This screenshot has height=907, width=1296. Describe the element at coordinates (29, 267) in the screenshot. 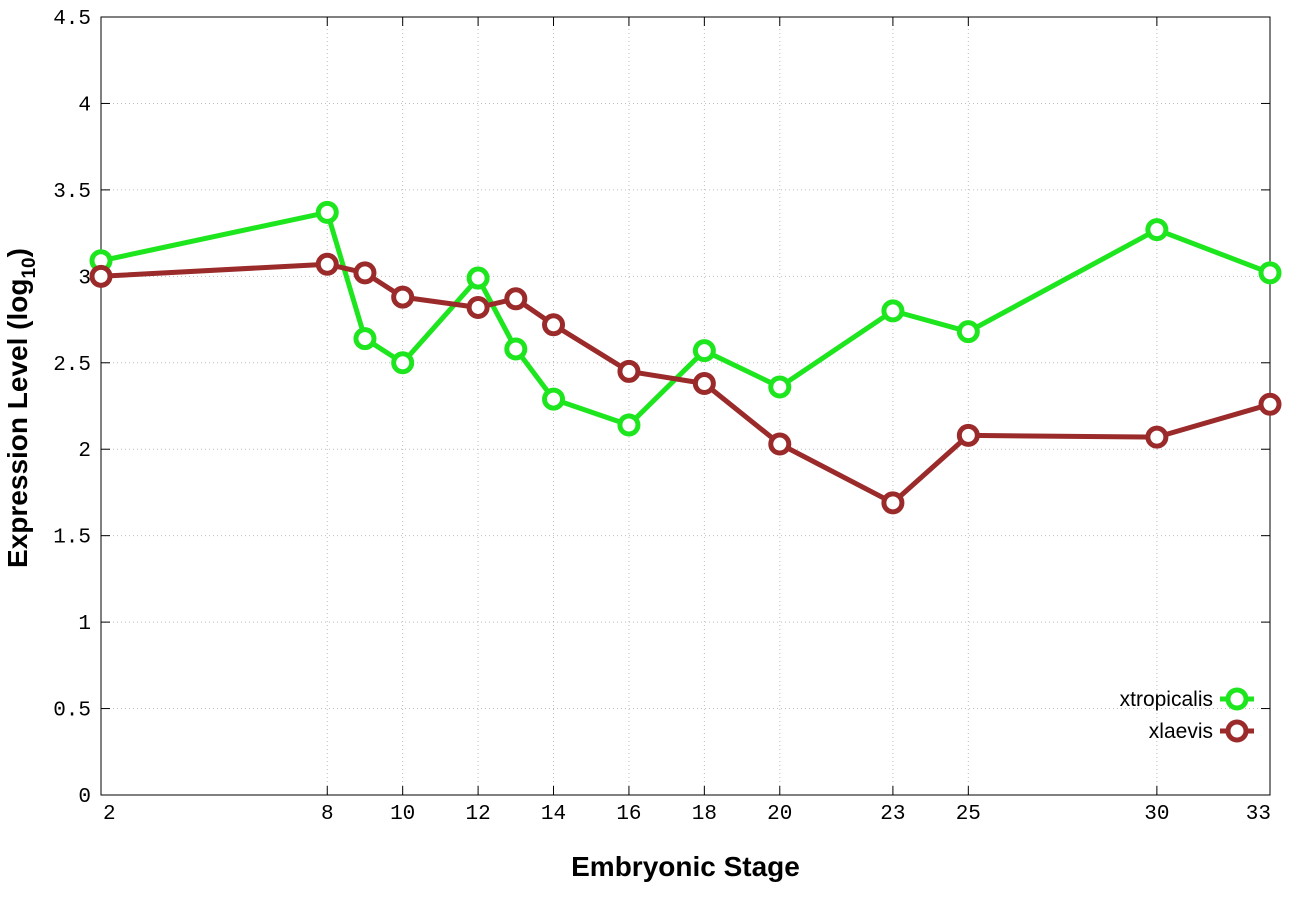

I see `y-axis-title-subscript: 10` at that location.